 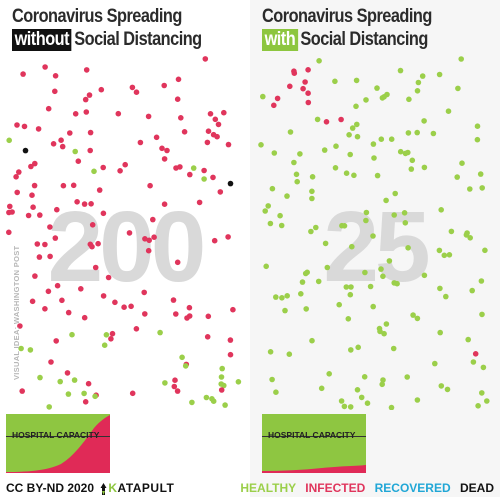 I want to click on left-title-rest: Social Distancing, so click(x=138, y=39).